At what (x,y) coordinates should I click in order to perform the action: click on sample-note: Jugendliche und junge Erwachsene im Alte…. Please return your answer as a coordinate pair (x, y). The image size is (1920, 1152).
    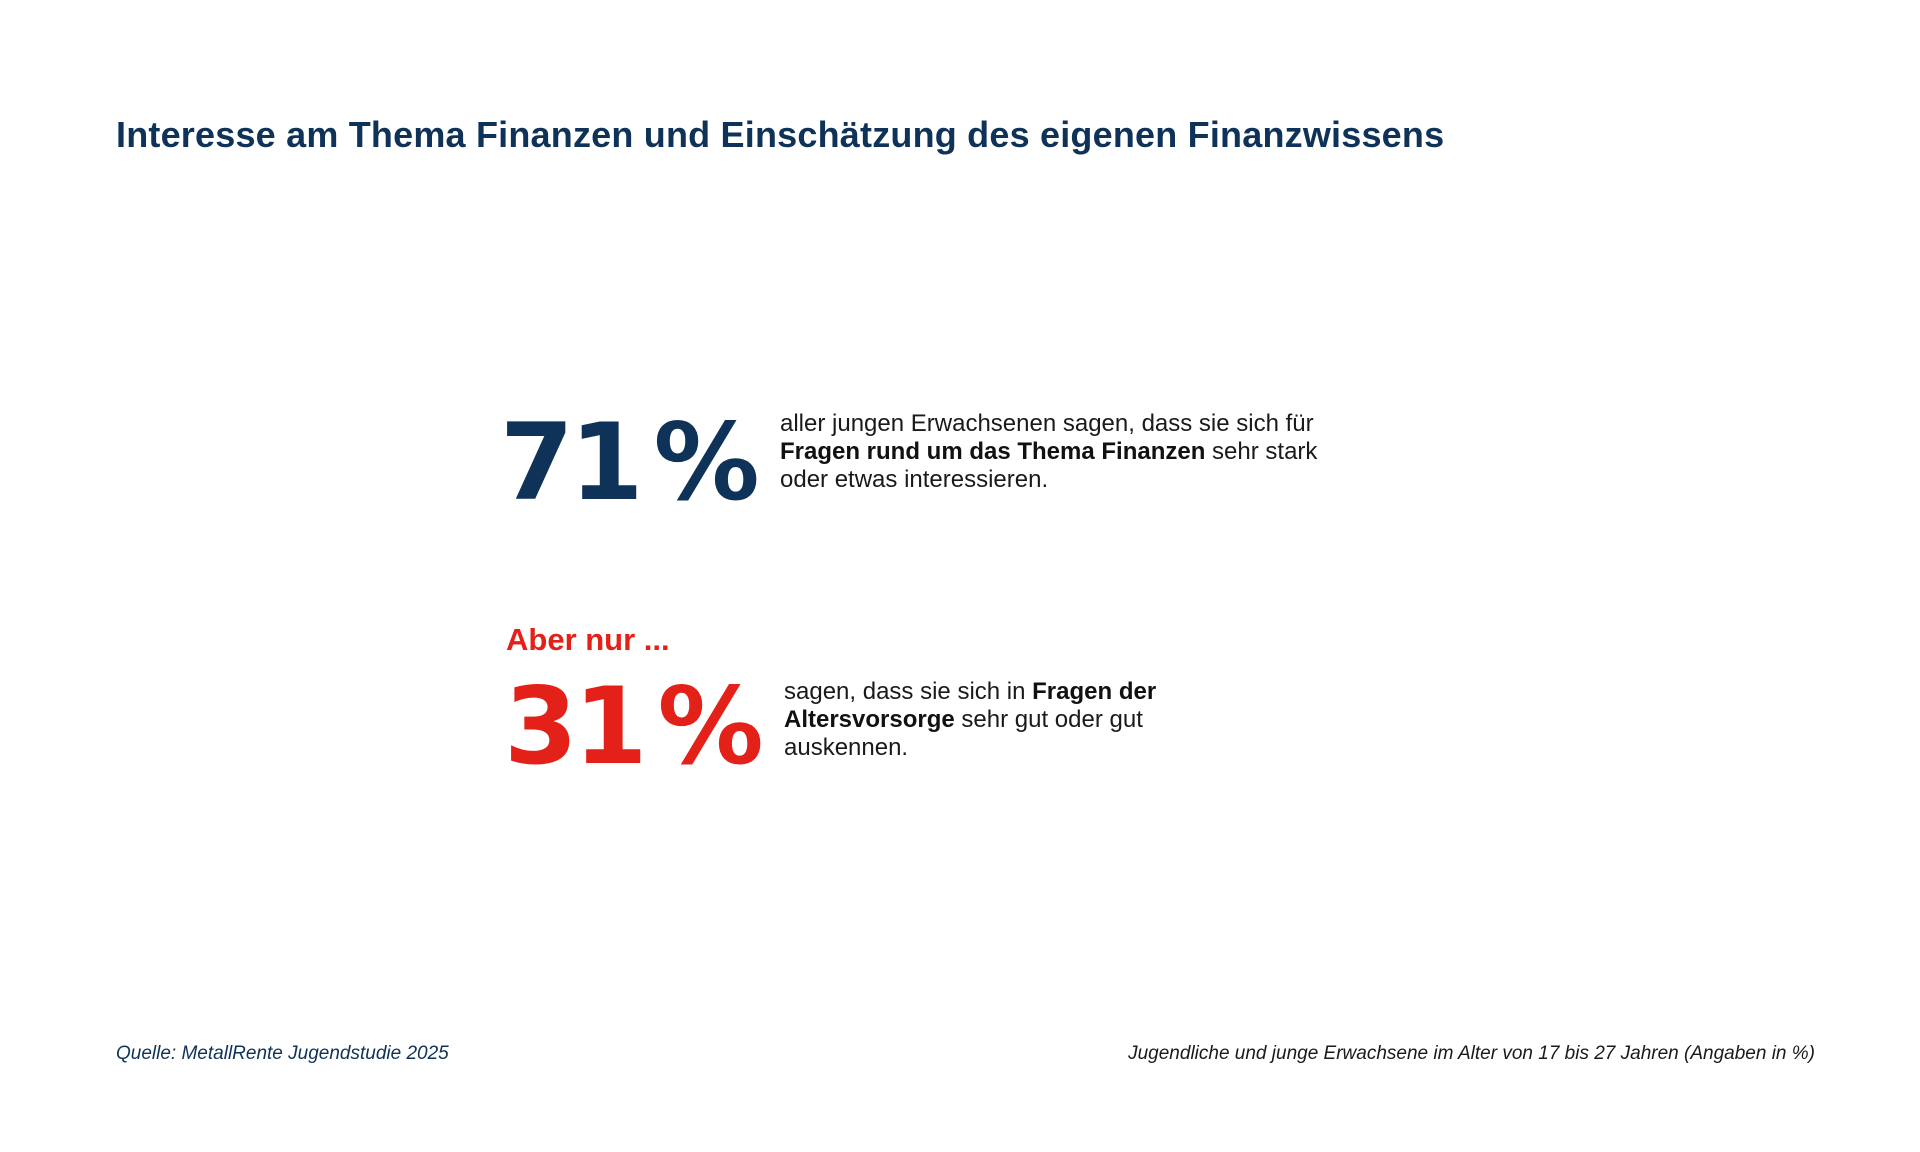
    Looking at the image, I should click on (1471, 1053).